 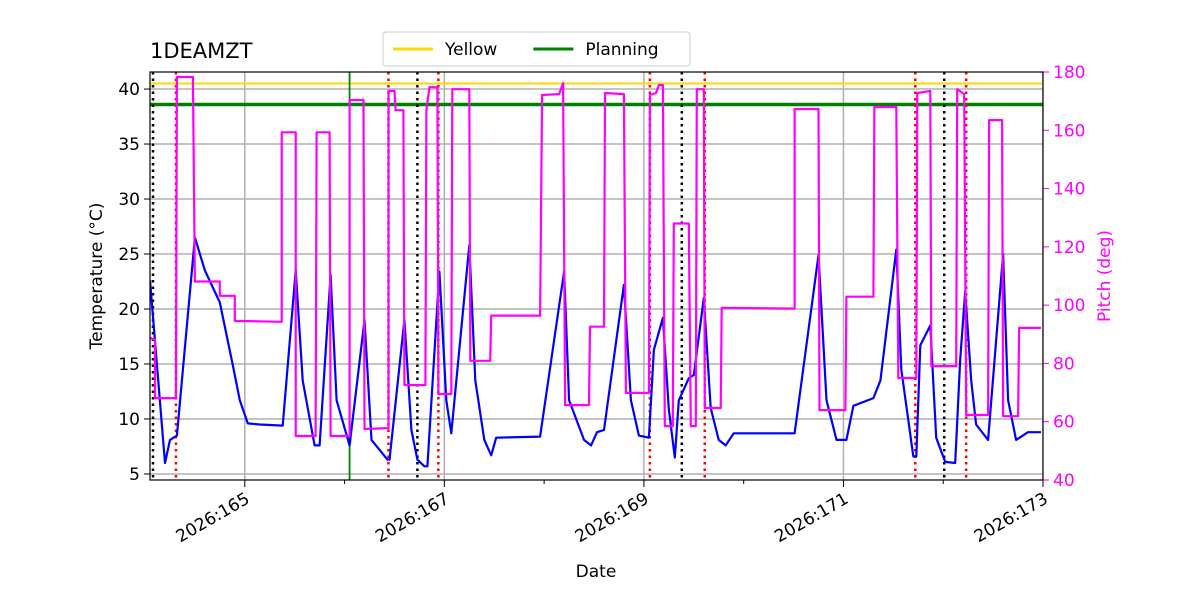 What do you see at coordinates (129, 310) in the screenshot?
I see `y-tick-label: 20` at bounding box center [129, 310].